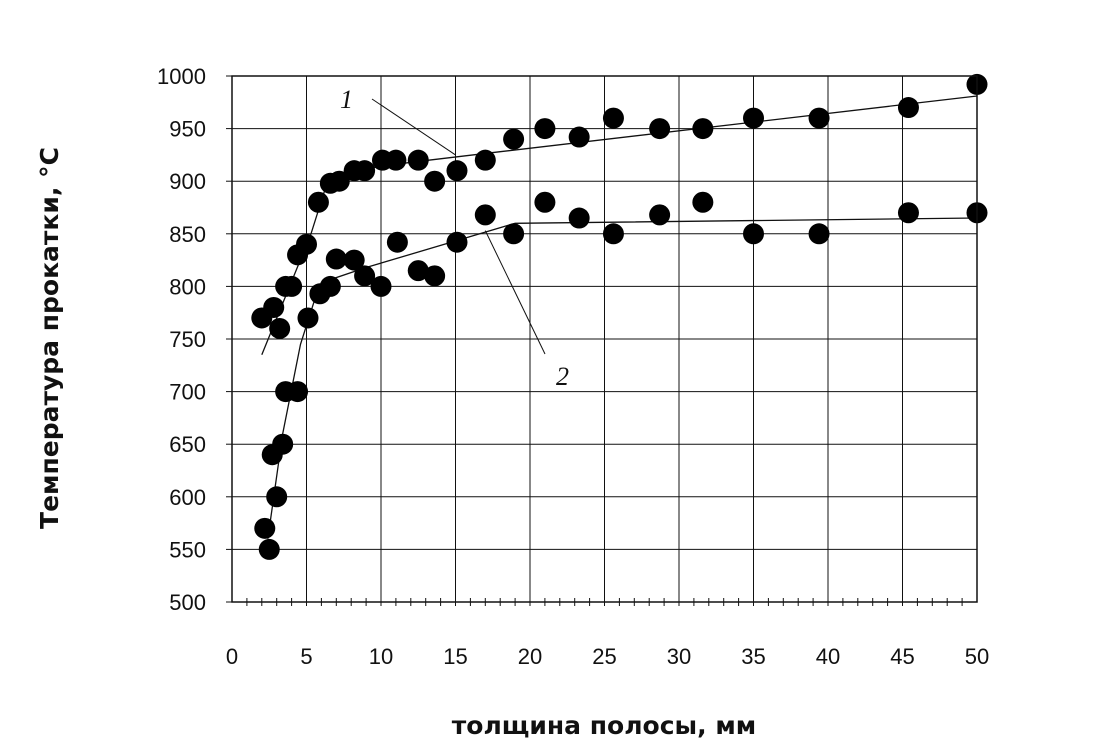 The image size is (1104, 754). I want to click on y-tick-label: 550, so click(187, 549).